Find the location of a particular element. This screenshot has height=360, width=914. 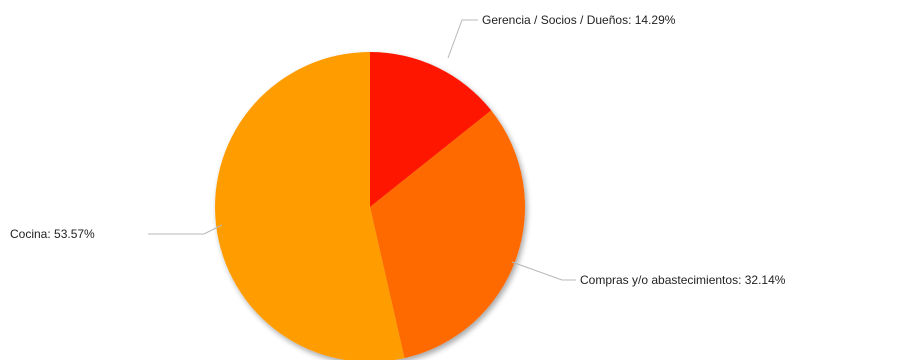

slice-compras is located at coordinates (448, 234).